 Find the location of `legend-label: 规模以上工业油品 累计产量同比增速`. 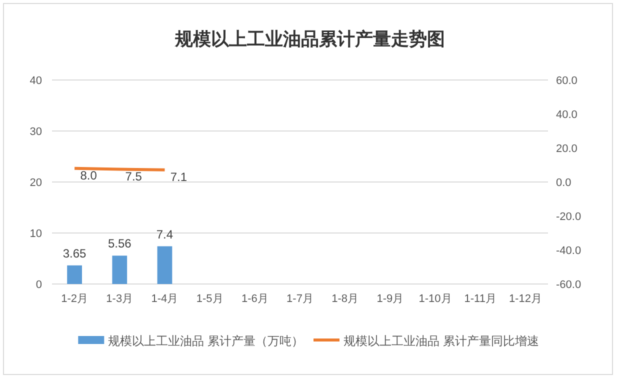

legend-label: 规模以上工业油品 累计产量同比增速 is located at coordinates (441, 341).